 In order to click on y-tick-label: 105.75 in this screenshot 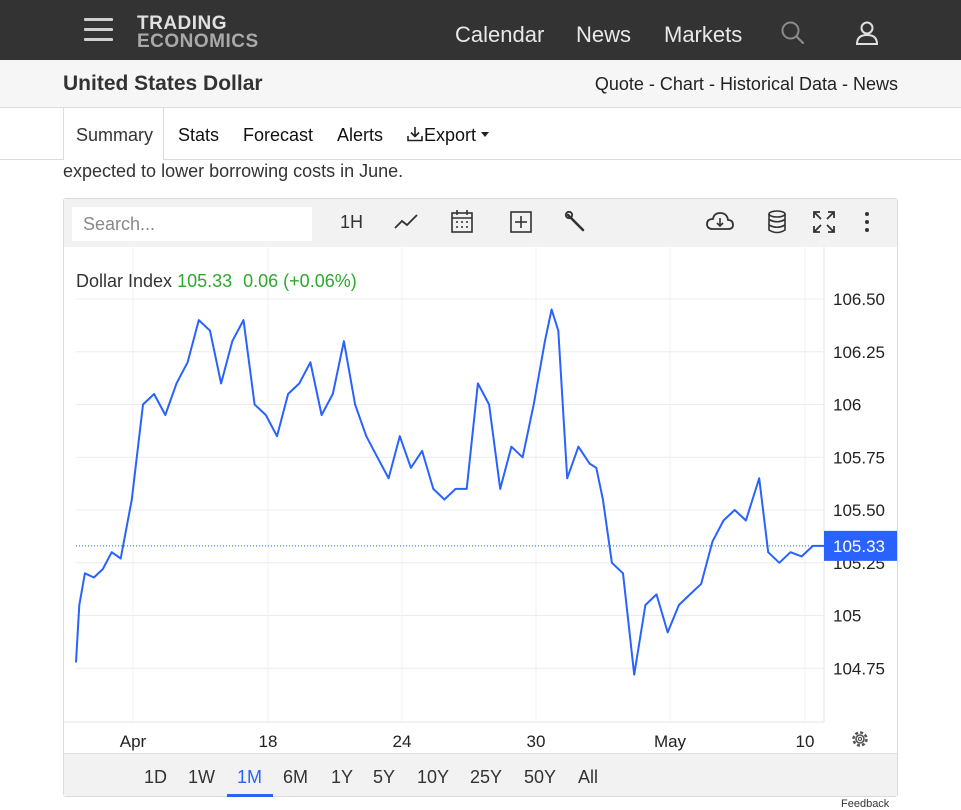, I will do `click(859, 457)`.